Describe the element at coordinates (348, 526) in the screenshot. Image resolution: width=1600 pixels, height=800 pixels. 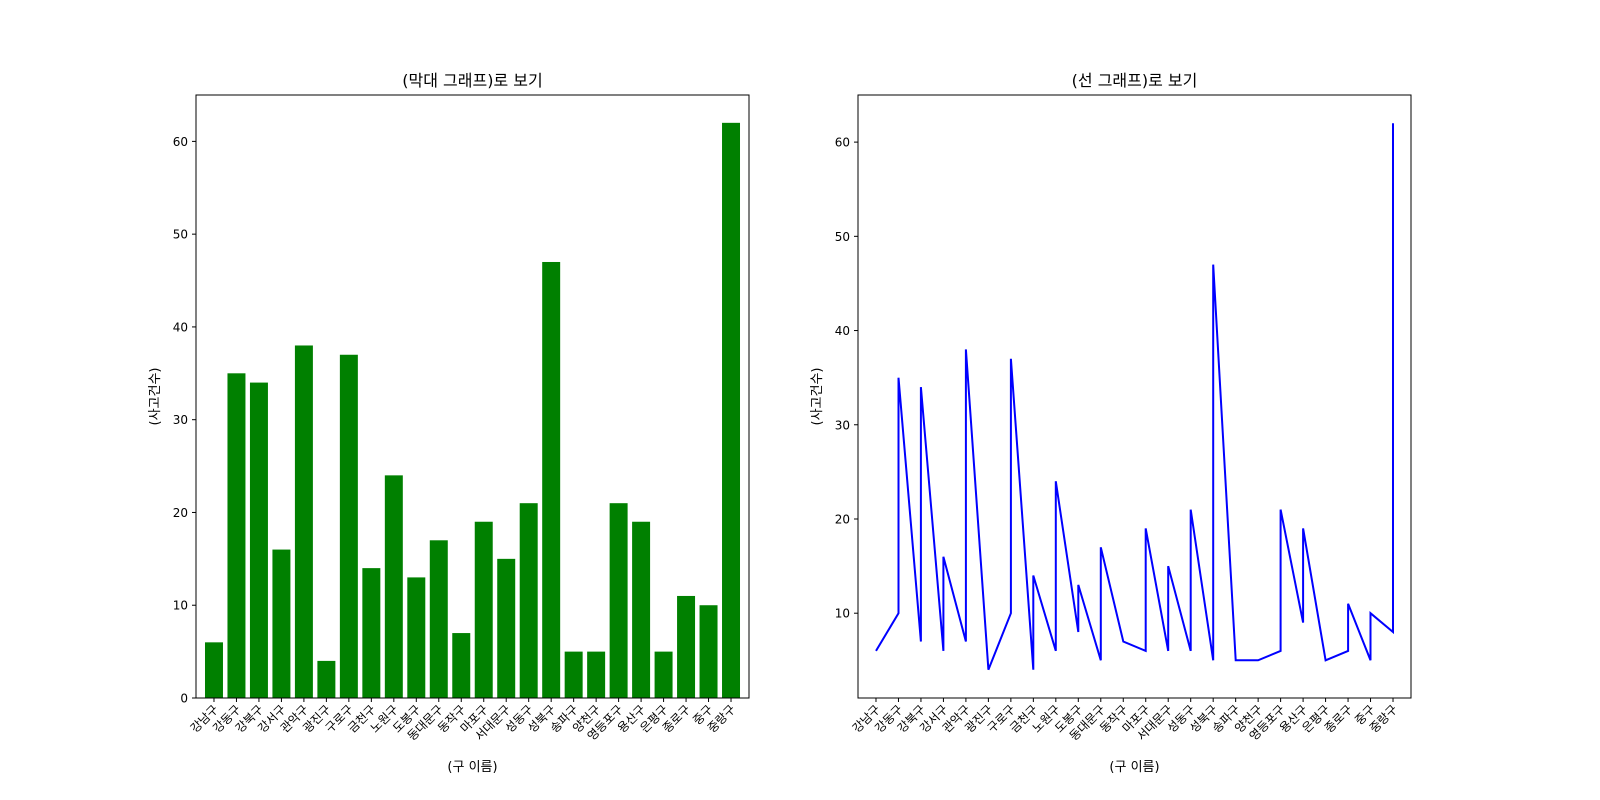
I see `bar-구로구` at that location.